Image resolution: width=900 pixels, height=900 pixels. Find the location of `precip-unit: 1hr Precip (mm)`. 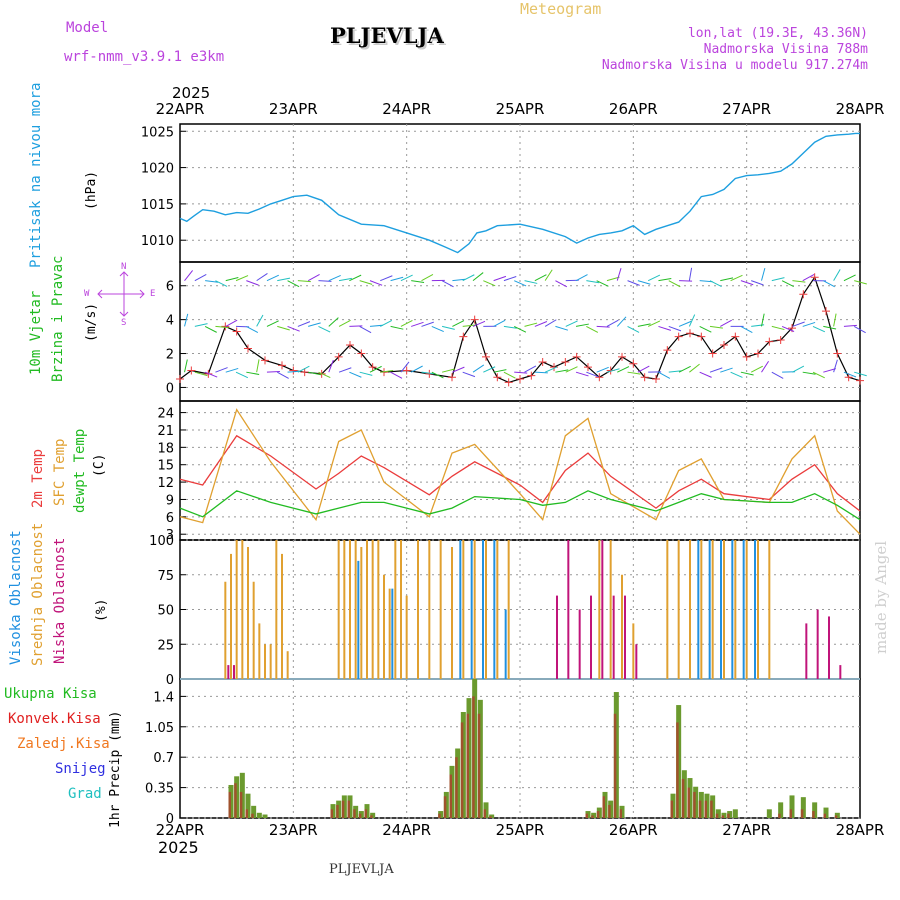

precip-unit: 1hr Precip (mm) is located at coordinates (115, 769).